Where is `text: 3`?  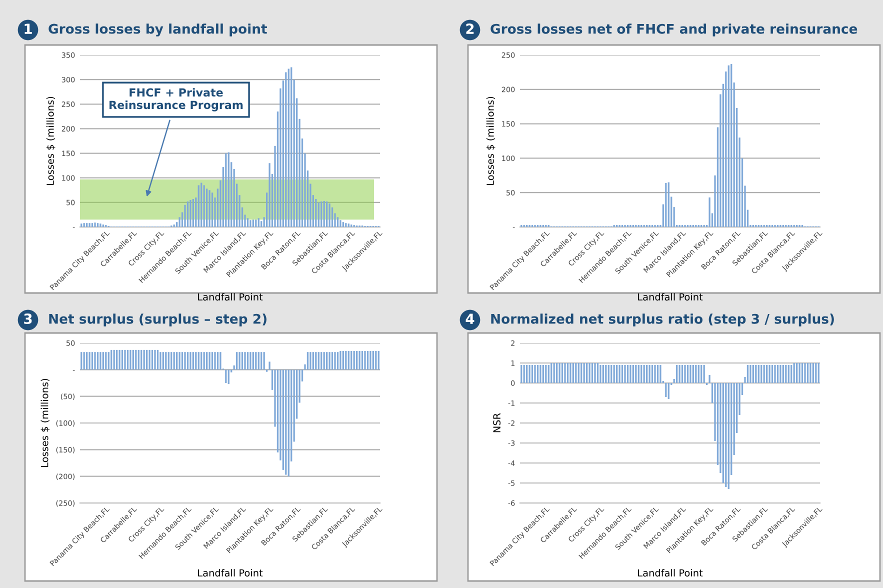 text: 3 is located at coordinates (28, 319).